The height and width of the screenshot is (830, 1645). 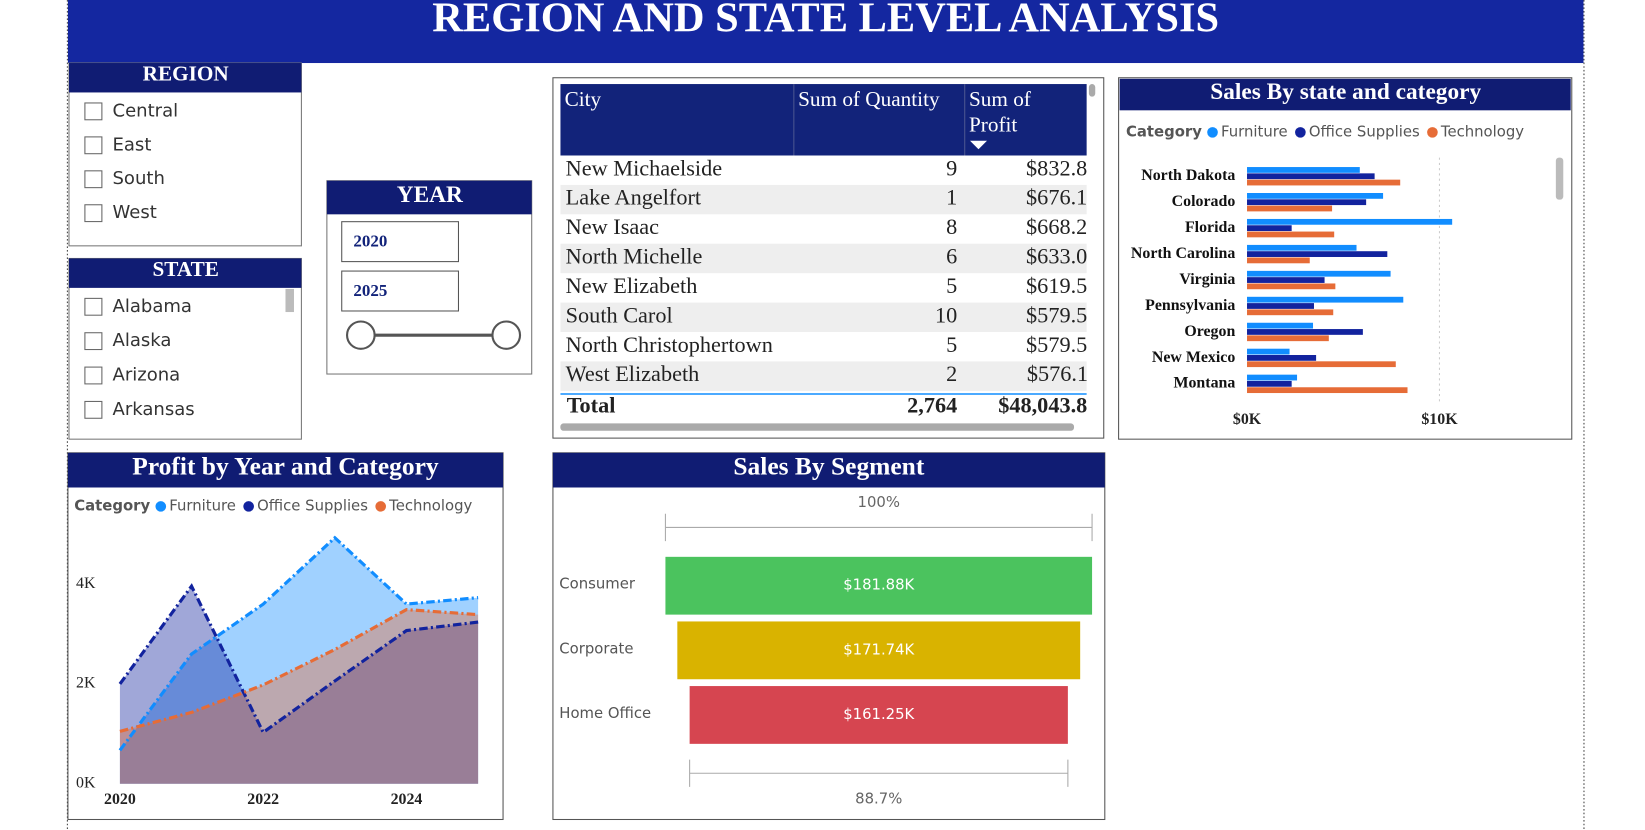 I want to click on slicer-item: East, so click(x=131, y=144).